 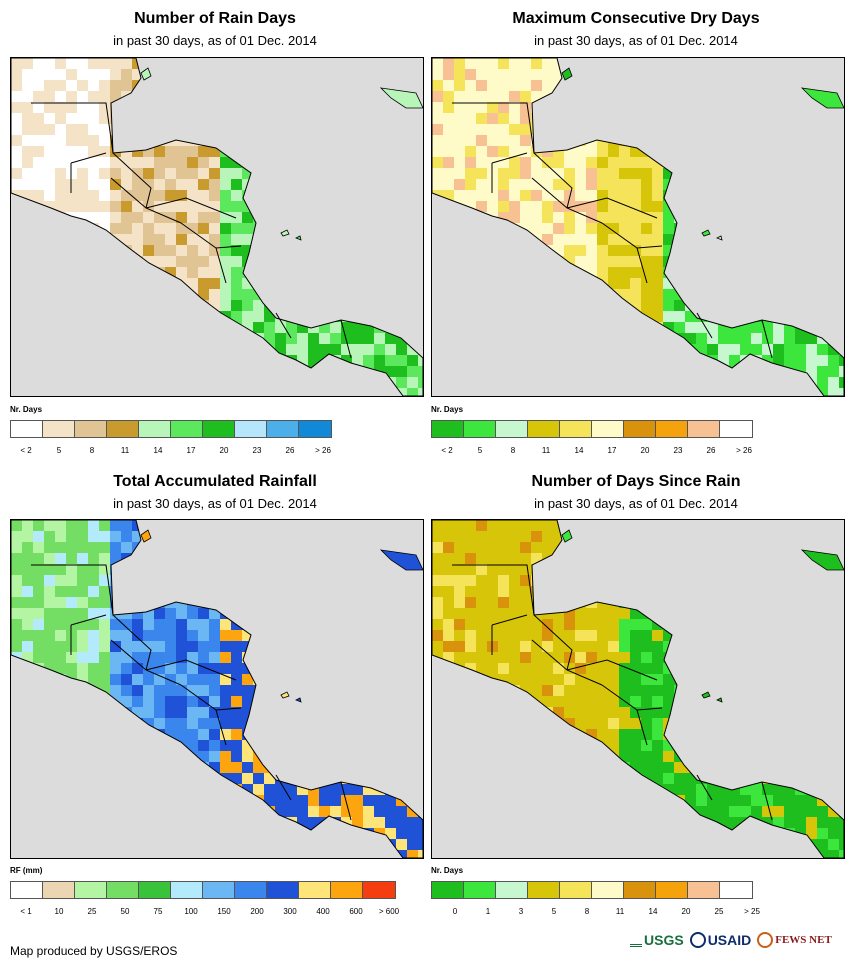 I want to click on panel-title: Total Accumulated Rainfall, so click(x=215, y=481).